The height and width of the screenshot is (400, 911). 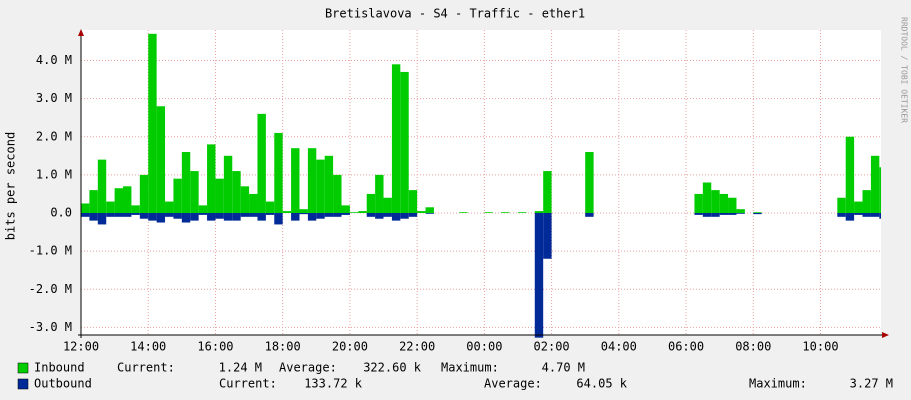 I want to click on x-tick-label: 12:00, so click(x=81, y=347).